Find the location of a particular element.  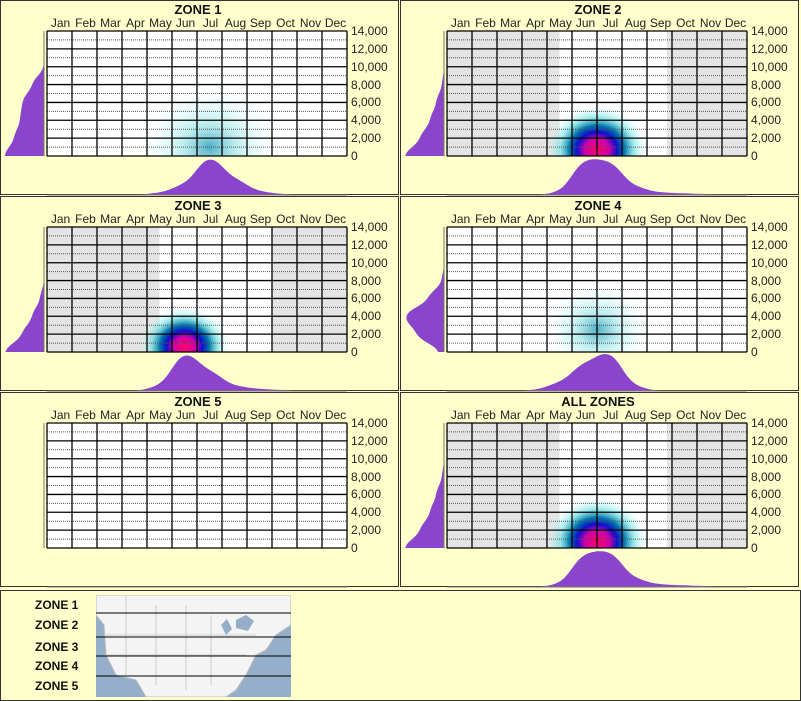

chart-title: ZONE 5 is located at coordinates (198, 401).